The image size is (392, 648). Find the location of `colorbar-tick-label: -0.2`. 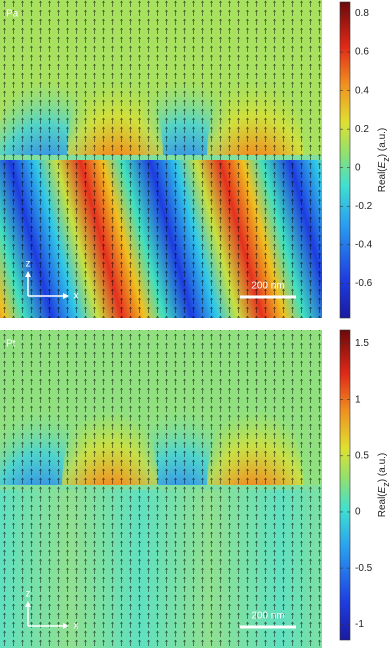

colorbar-tick-label: -0.2 is located at coordinates (364, 206).